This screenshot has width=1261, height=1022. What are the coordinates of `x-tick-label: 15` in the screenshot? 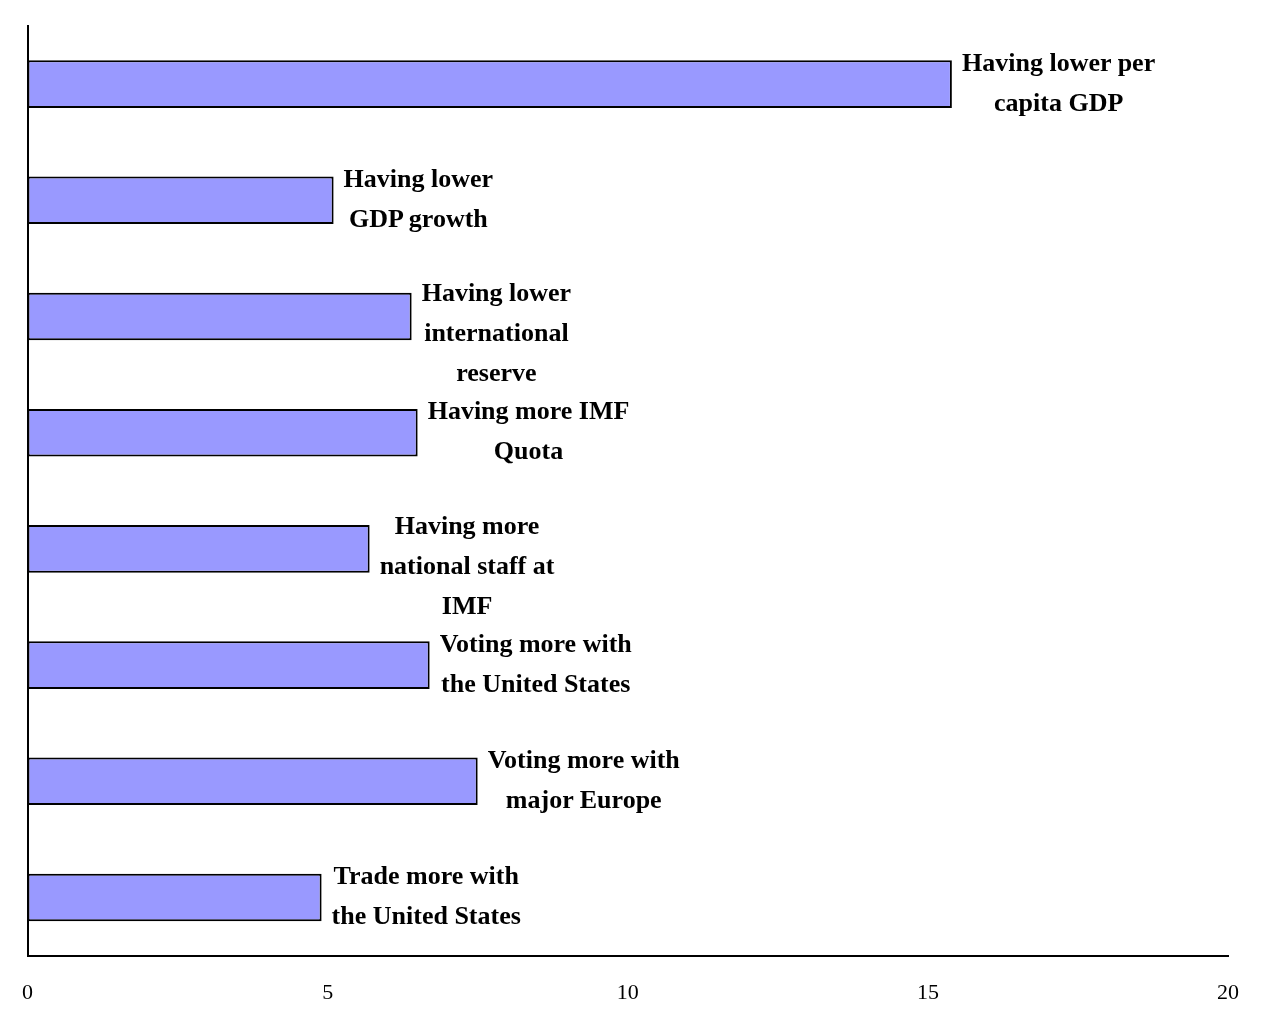 It's located at (927, 991).